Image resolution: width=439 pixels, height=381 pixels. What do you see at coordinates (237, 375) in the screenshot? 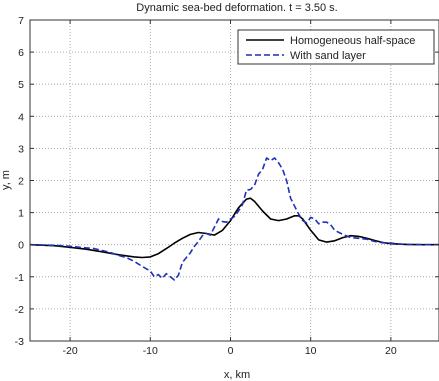
I see `x-axis-label: x, km` at bounding box center [237, 375].